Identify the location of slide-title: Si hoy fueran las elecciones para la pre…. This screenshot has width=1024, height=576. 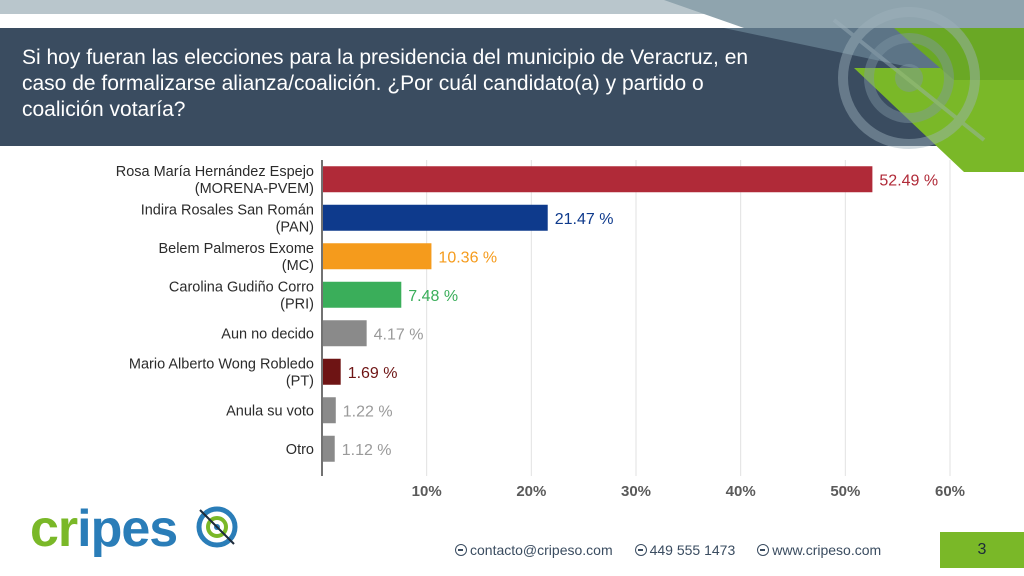
(385, 83).